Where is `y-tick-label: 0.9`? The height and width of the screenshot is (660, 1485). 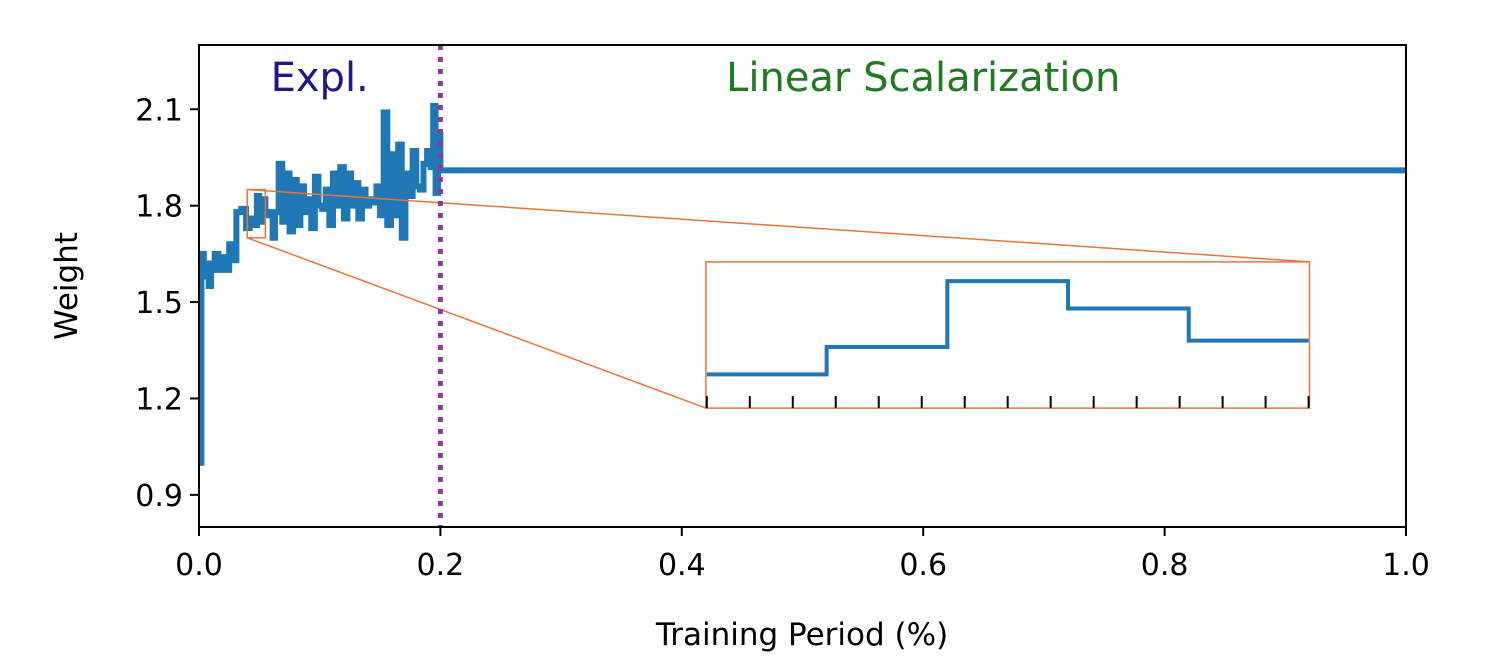 y-tick-label: 0.9 is located at coordinates (159, 496).